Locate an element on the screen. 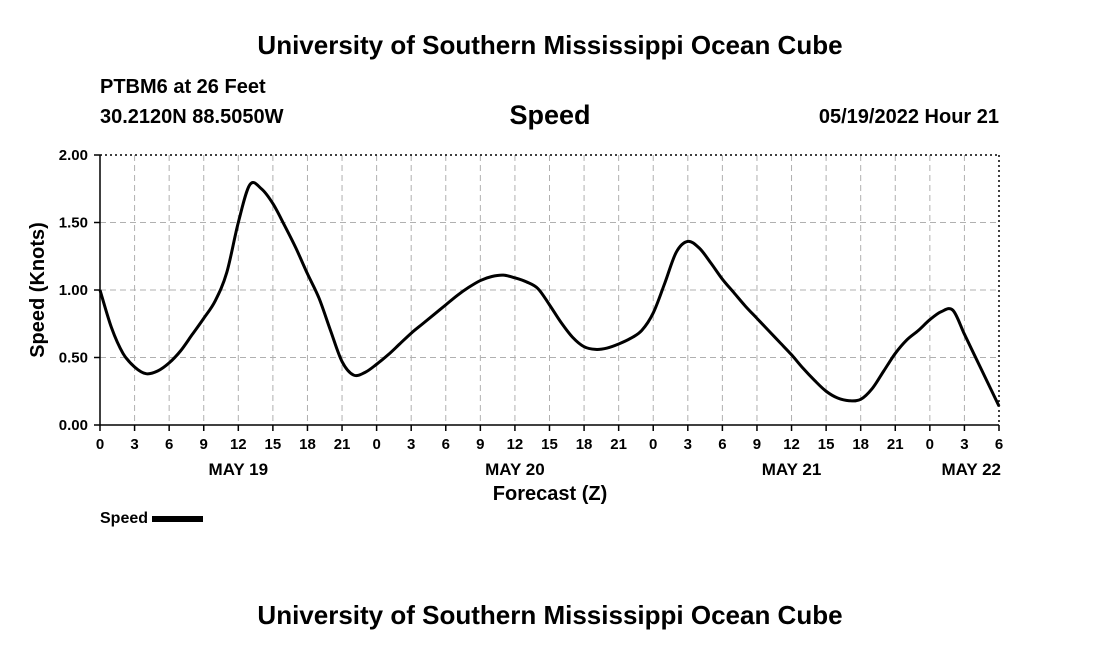 The image size is (1100, 650). x-day-label: MAY 19 is located at coordinates (239, 469).